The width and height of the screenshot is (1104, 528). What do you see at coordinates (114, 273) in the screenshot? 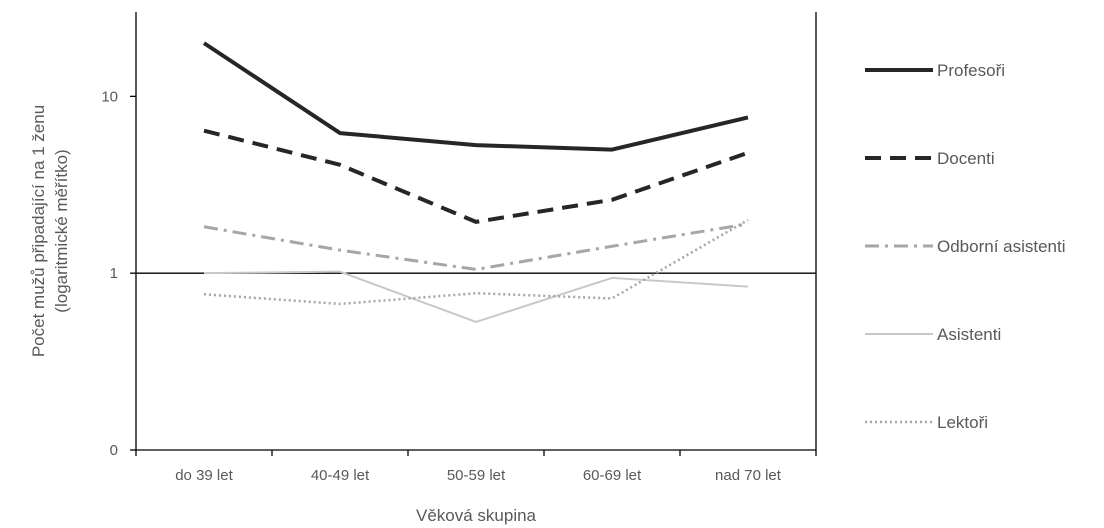
I see `y-tick-label: 1` at bounding box center [114, 273].